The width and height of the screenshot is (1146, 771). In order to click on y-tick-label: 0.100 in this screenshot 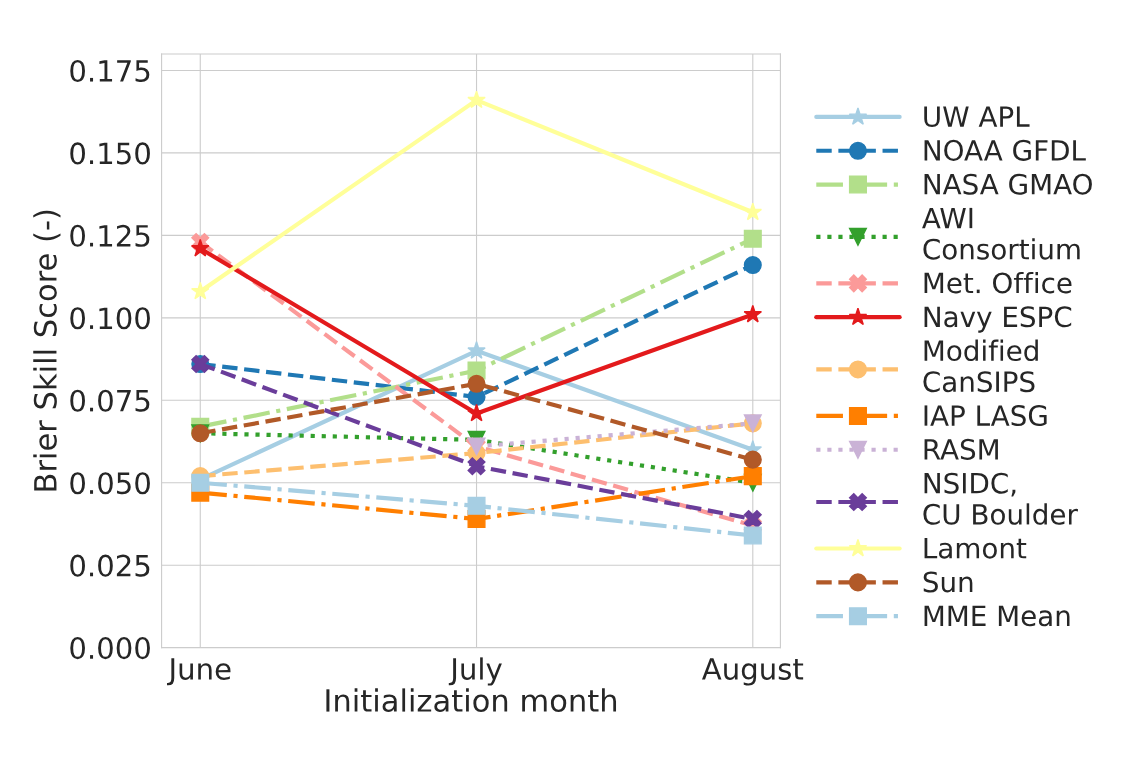, I will do `click(110, 318)`.